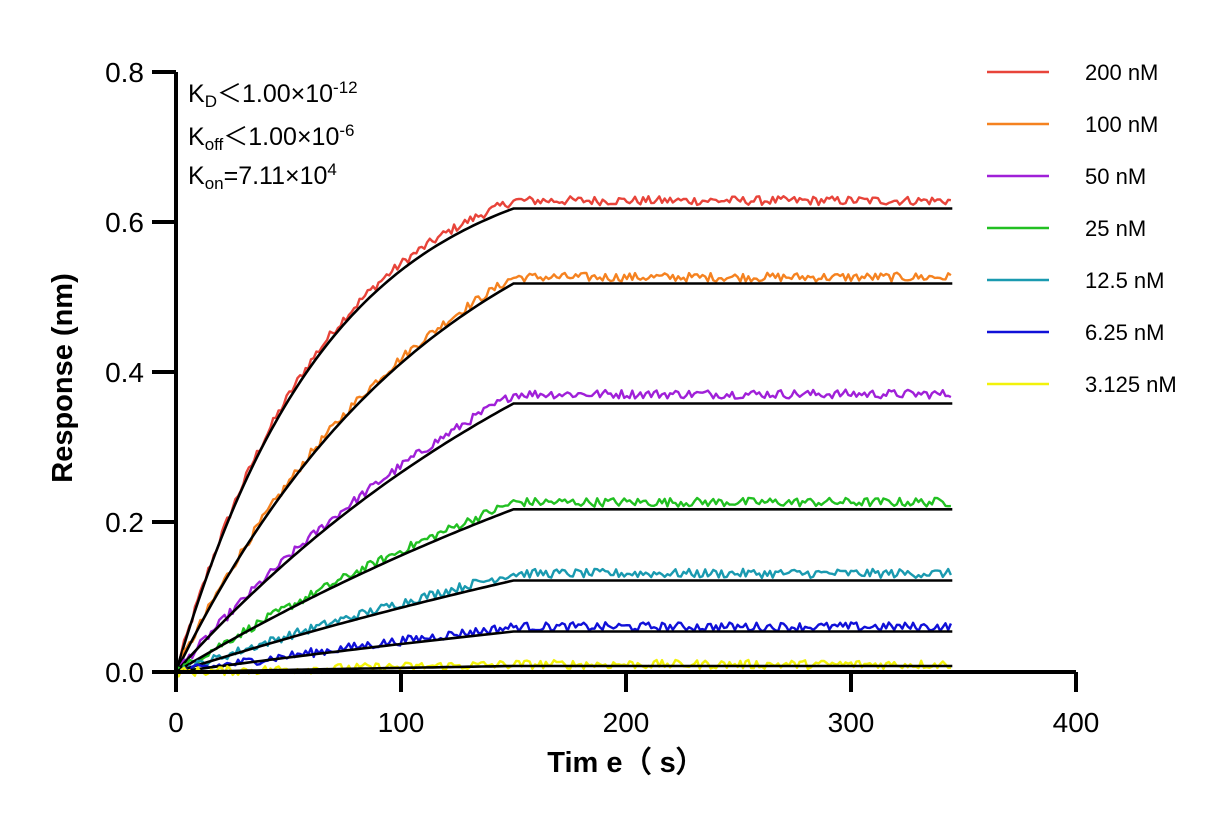 This screenshot has width=1231, height=825. What do you see at coordinates (124, 522) in the screenshot?
I see `y-tick-label: 0.2` at bounding box center [124, 522].